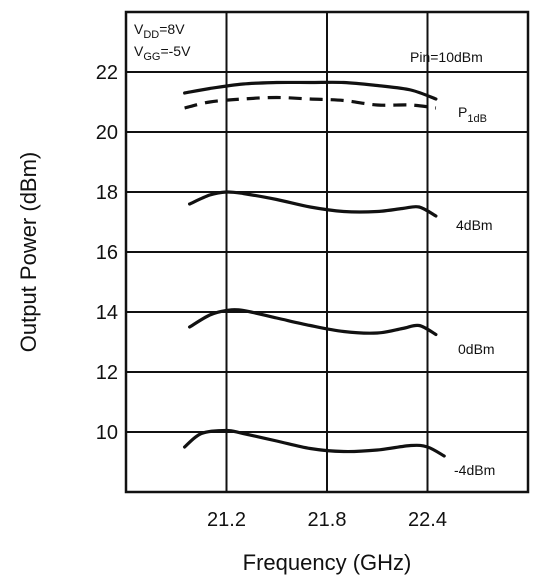 Image resolution: width=541 pixels, height=583 pixels. I want to click on series-label-sub: 1dB, so click(477, 119).